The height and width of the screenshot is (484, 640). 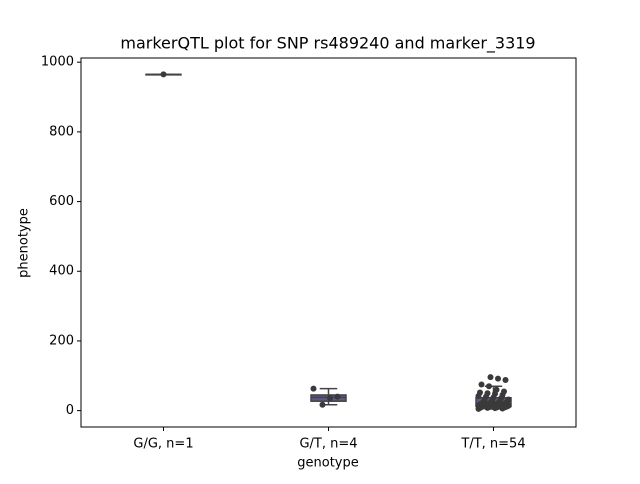 I want to click on x-axis-label: genotype, so click(x=327, y=463).